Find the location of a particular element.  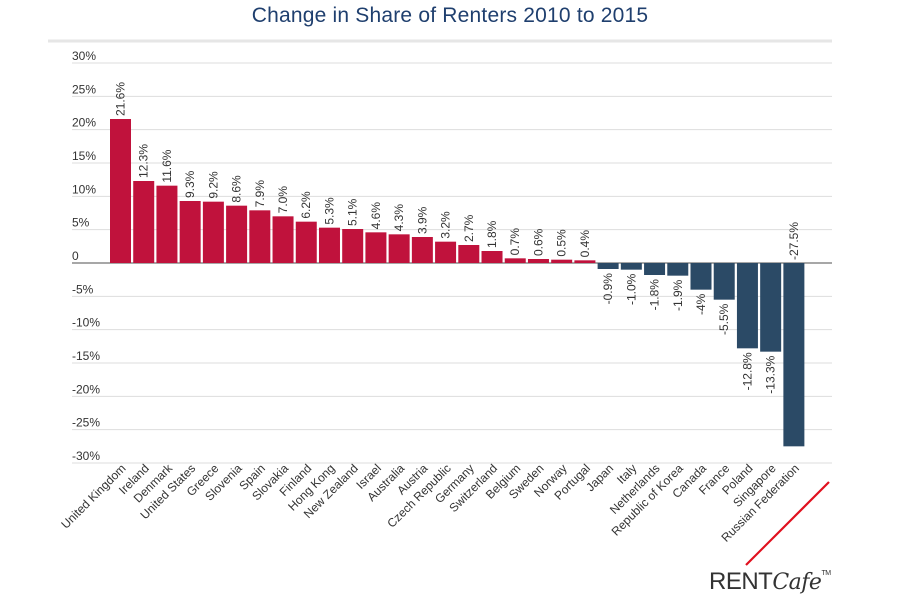

data-label: -27.5% is located at coordinates (794, 241).